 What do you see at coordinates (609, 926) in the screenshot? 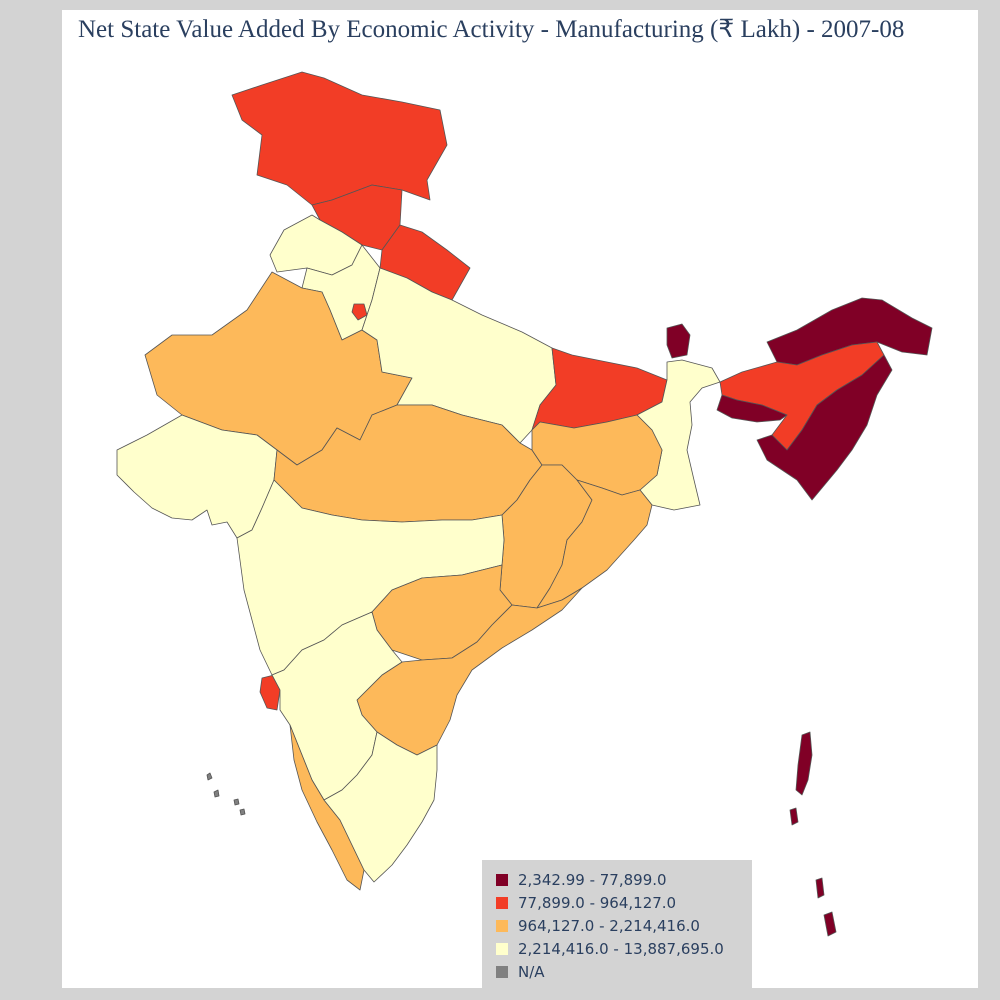
I see `legend-label: 964,127.0 - 2,214,416.0` at bounding box center [609, 926].